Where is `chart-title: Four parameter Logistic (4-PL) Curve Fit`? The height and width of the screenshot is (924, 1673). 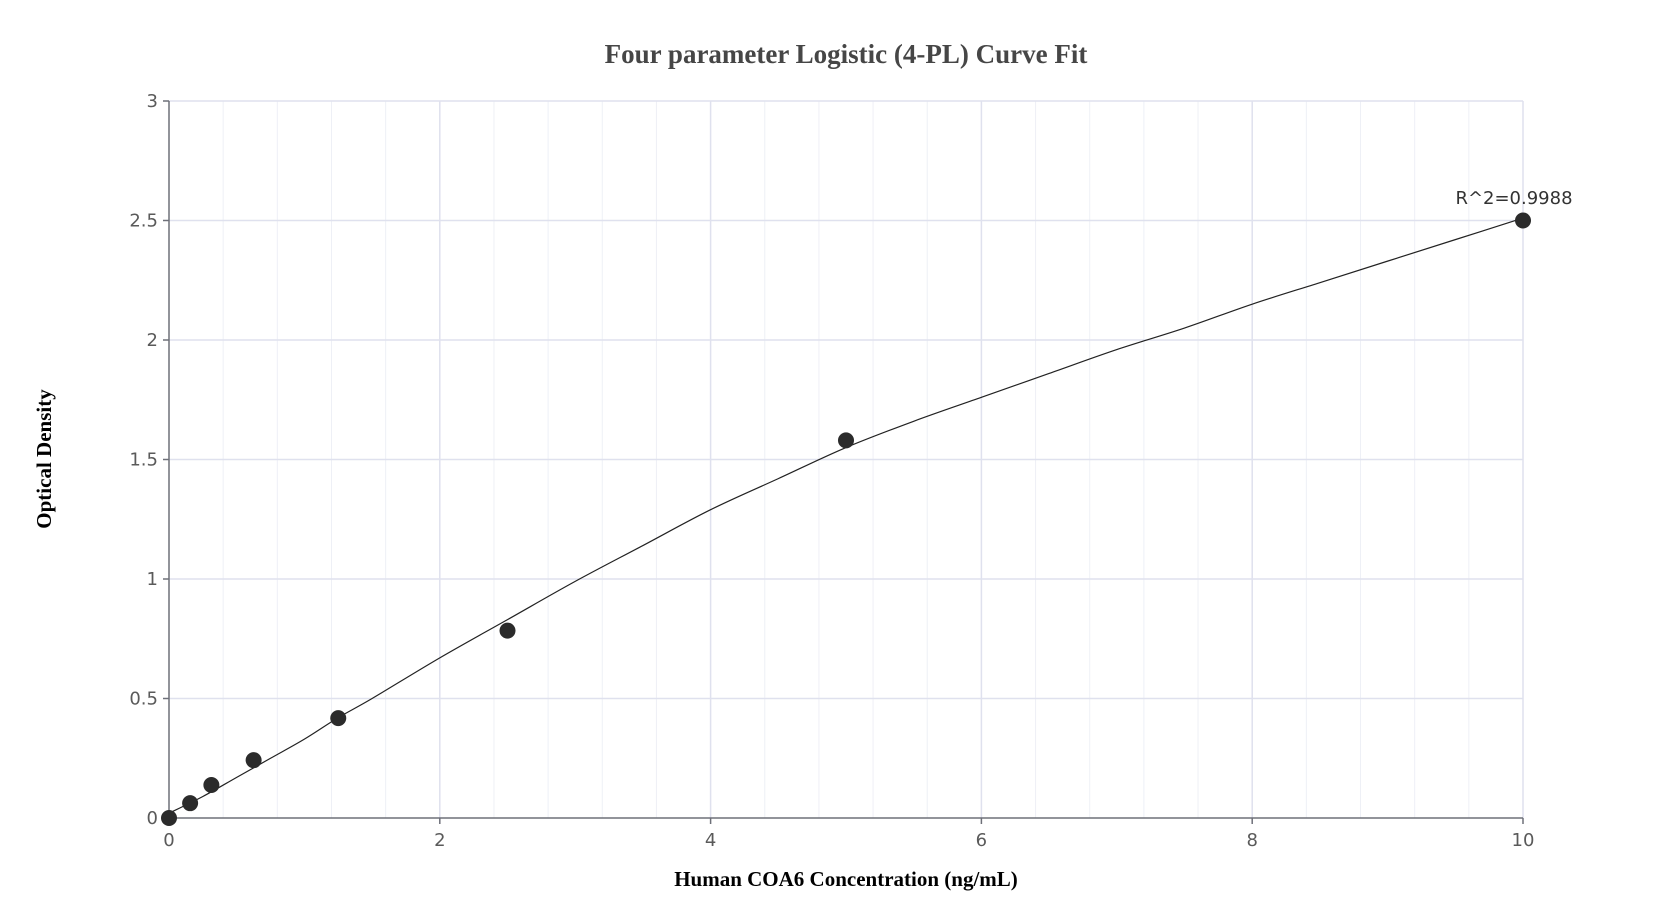 chart-title: Four parameter Logistic (4-PL) Curve Fit is located at coordinates (846, 54).